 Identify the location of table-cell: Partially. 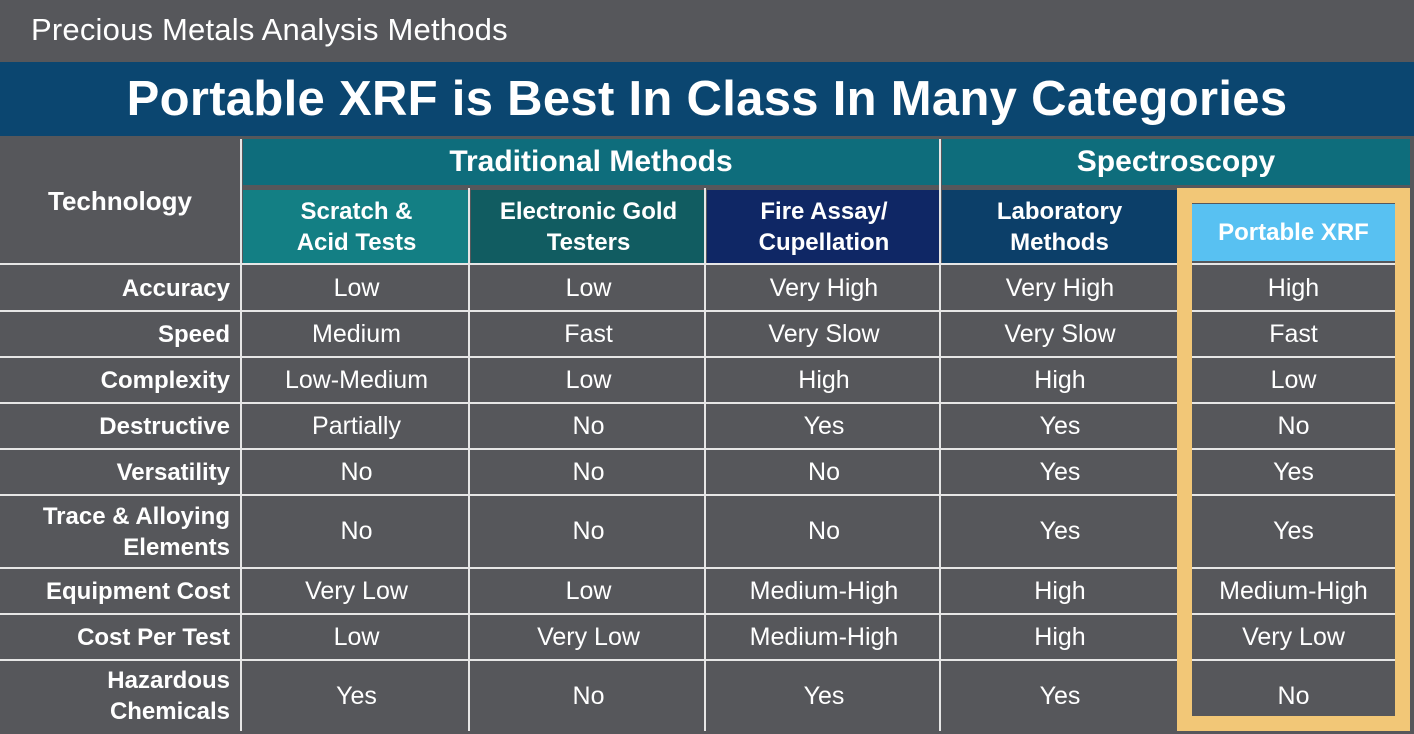
(356, 426).